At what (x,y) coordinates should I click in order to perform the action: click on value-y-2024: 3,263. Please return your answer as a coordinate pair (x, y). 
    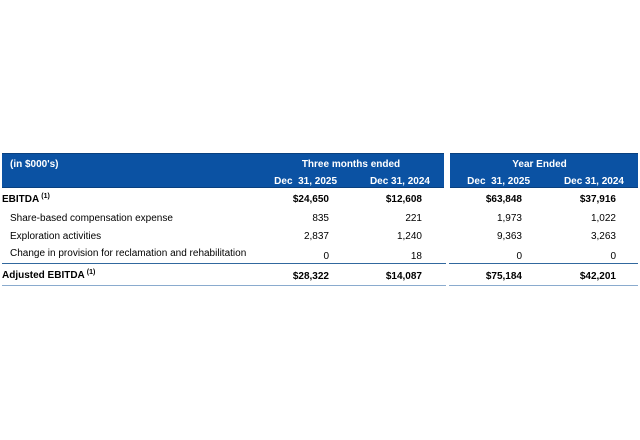
    Looking at the image, I should click on (603, 236).